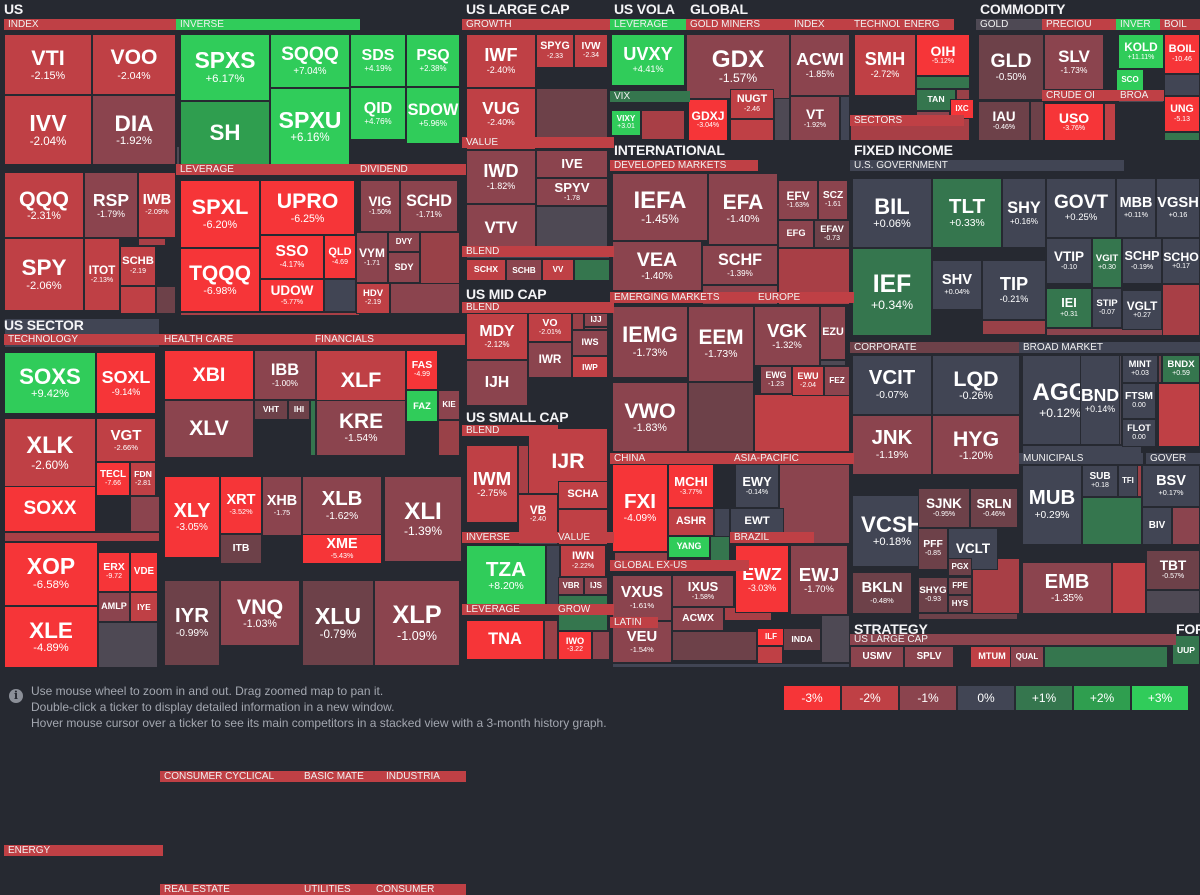 The width and height of the screenshot is (1200, 895). What do you see at coordinates (929, 657) in the screenshot?
I see `ticker-tile-splv: SPLV` at bounding box center [929, 657].